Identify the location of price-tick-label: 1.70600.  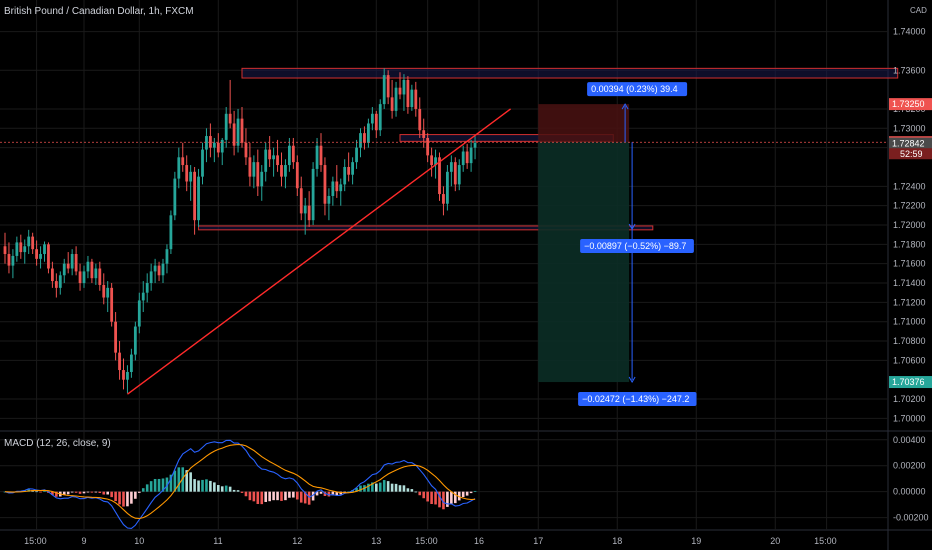
(909, 360).